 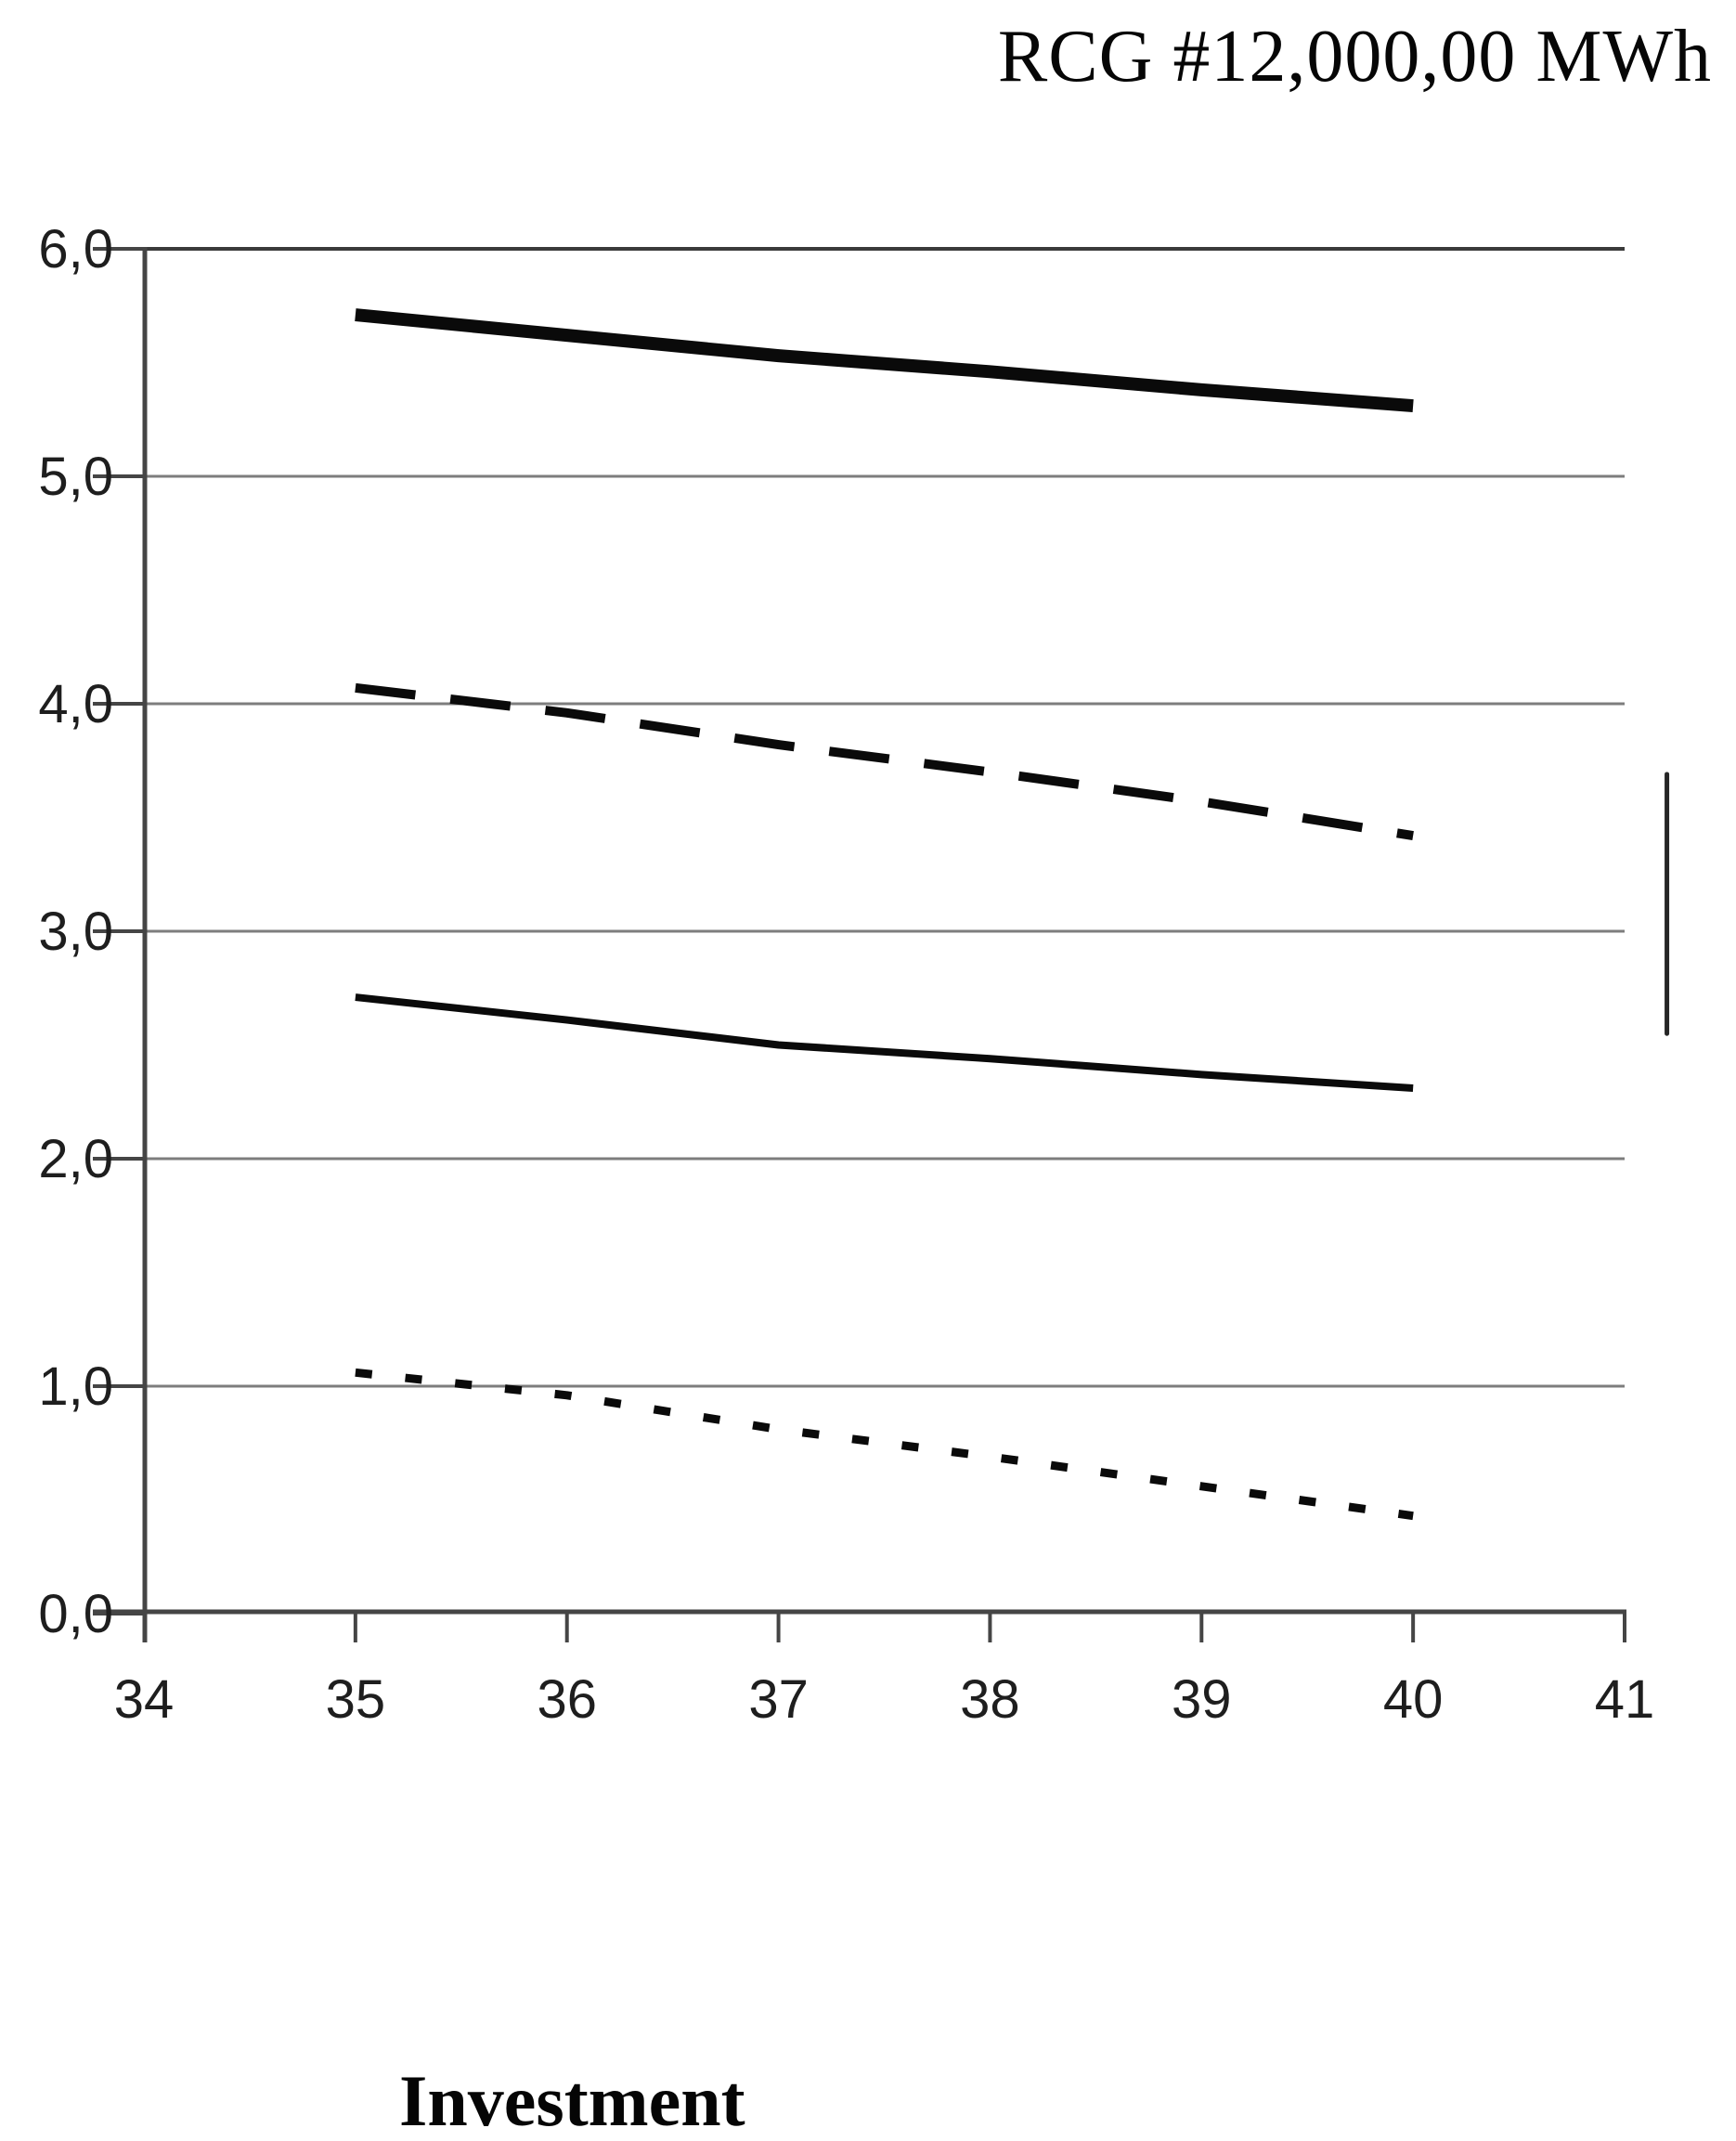 What do you see at coordinates (76, 477) in the screenshot?
I see `y-tick-label: 5,0` at bounding box center [76, 477].